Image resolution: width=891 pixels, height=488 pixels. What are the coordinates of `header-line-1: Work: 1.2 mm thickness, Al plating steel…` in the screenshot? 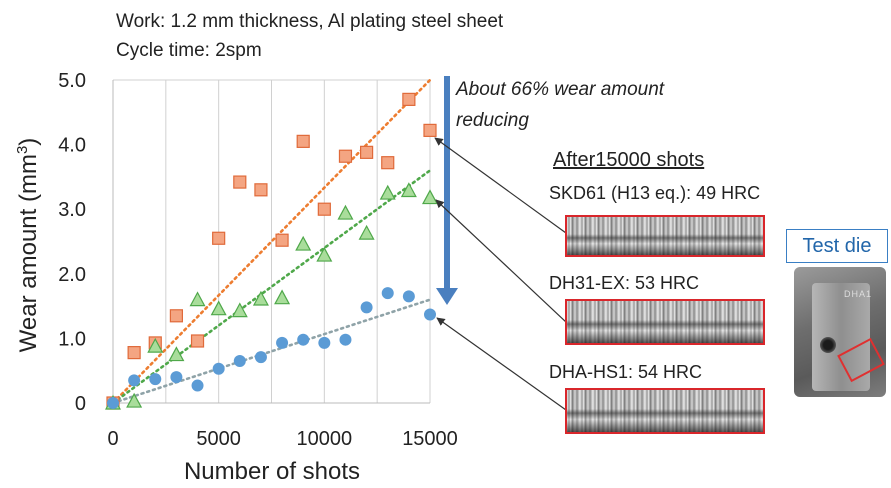 It's located at (310, 21).